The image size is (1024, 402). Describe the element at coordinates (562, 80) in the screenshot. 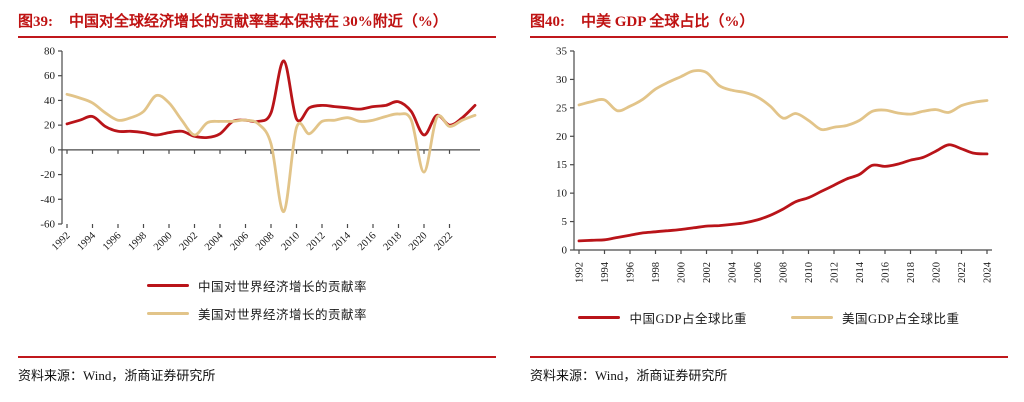

I see `svg-text: 30` at that location.